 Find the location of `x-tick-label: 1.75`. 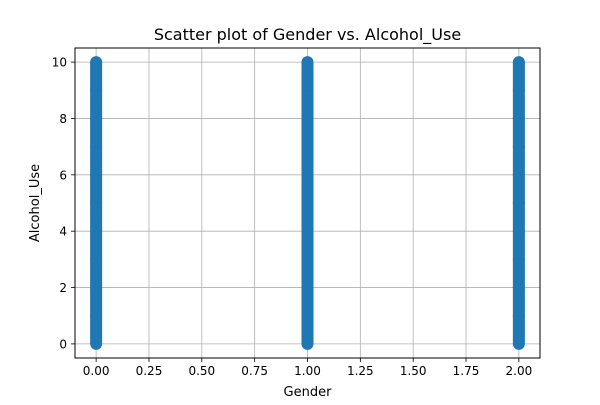

x-tick-label: 1.75 is located at coordinates (466, 371).